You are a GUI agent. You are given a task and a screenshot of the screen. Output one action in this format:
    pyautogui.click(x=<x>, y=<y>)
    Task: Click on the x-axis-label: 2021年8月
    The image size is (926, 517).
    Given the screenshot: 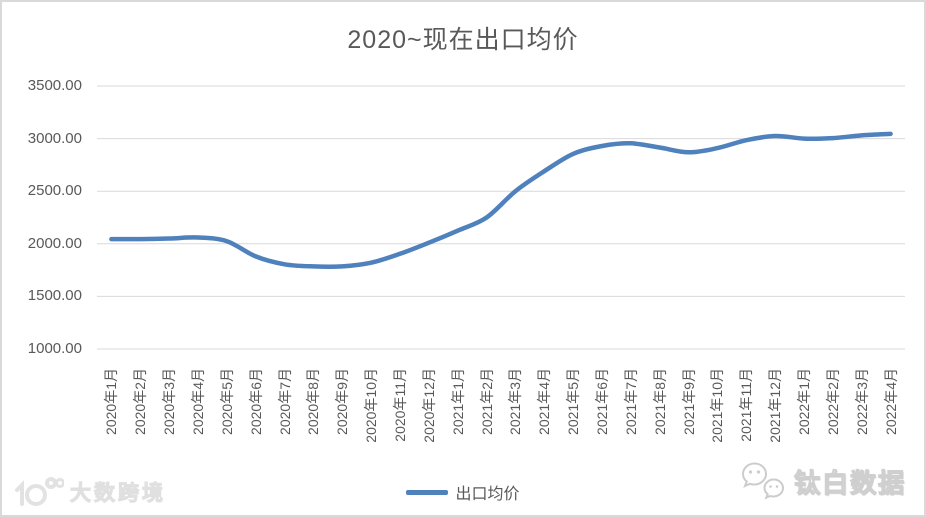 What is the action you would take?
    pyautogui.click(x=659, y=401)
    